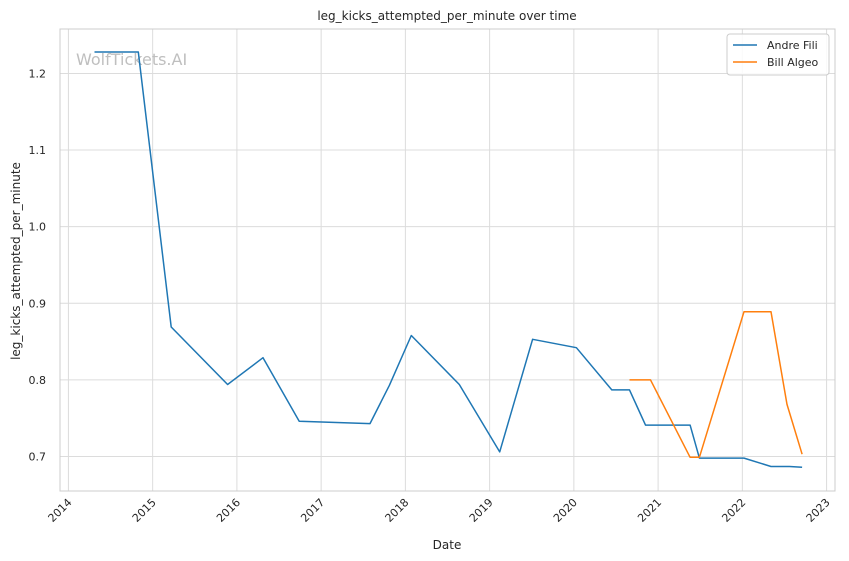  Describe the element at coordinates (38, 457) in the screenshot. I see `y-tick-label: 0.7` at that location.